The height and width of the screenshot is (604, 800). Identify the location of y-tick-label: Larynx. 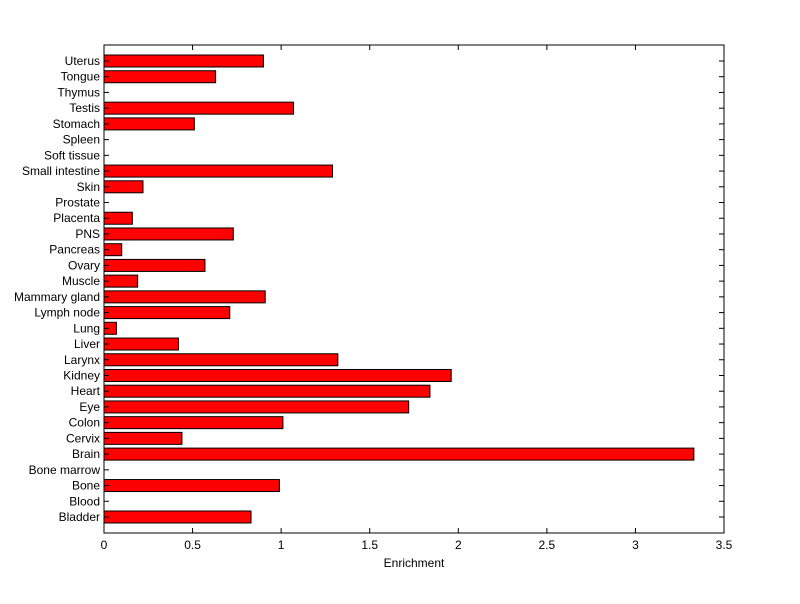
(82, 360).